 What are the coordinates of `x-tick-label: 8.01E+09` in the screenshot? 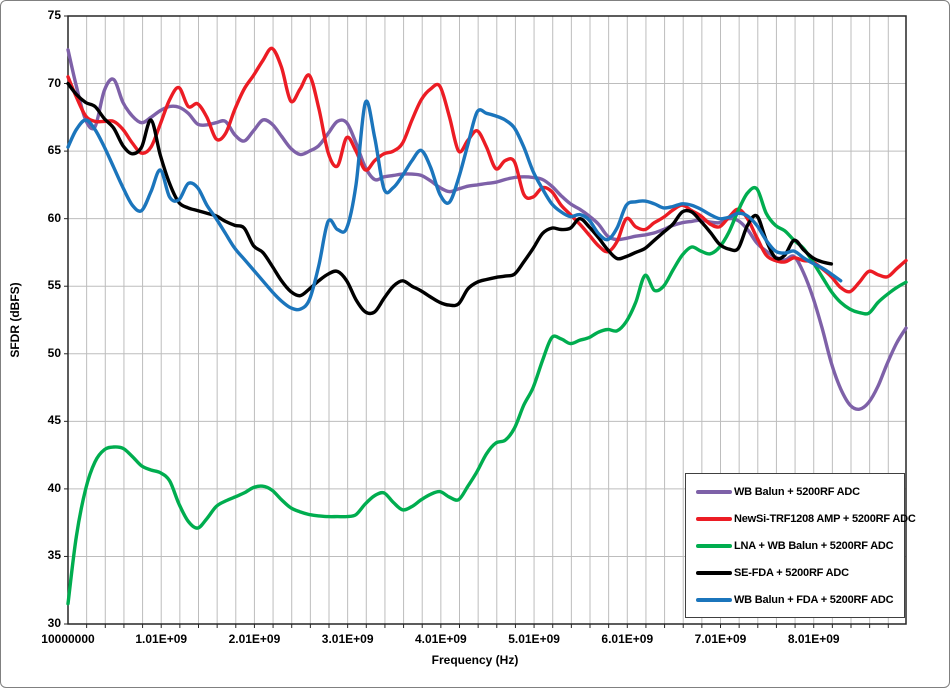 It's located at (813, 639).